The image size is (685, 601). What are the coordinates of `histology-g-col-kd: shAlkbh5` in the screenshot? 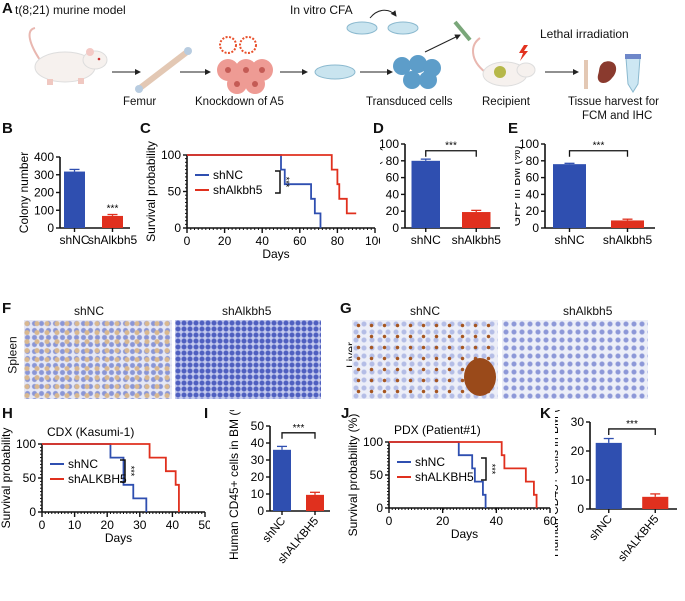 It's located at (588, 311).